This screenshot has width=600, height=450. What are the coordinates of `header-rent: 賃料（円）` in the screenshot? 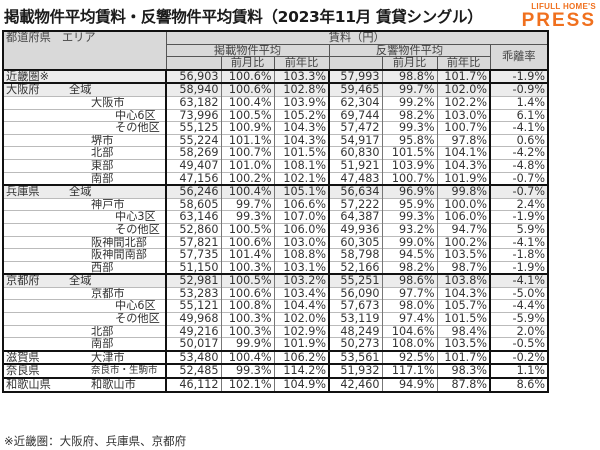 It's located at (357, 37).